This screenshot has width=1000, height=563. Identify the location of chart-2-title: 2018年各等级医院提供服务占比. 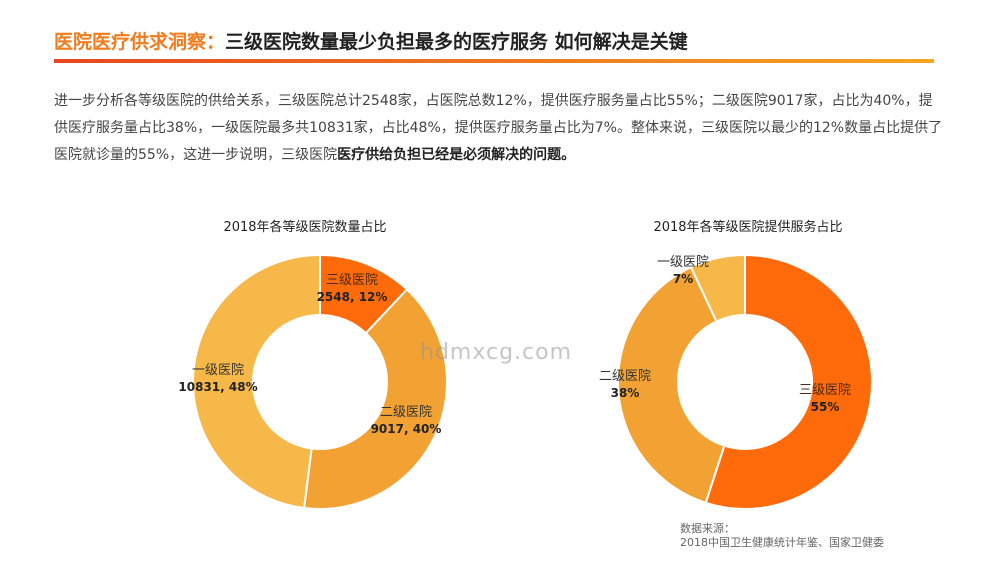
(748, 227).